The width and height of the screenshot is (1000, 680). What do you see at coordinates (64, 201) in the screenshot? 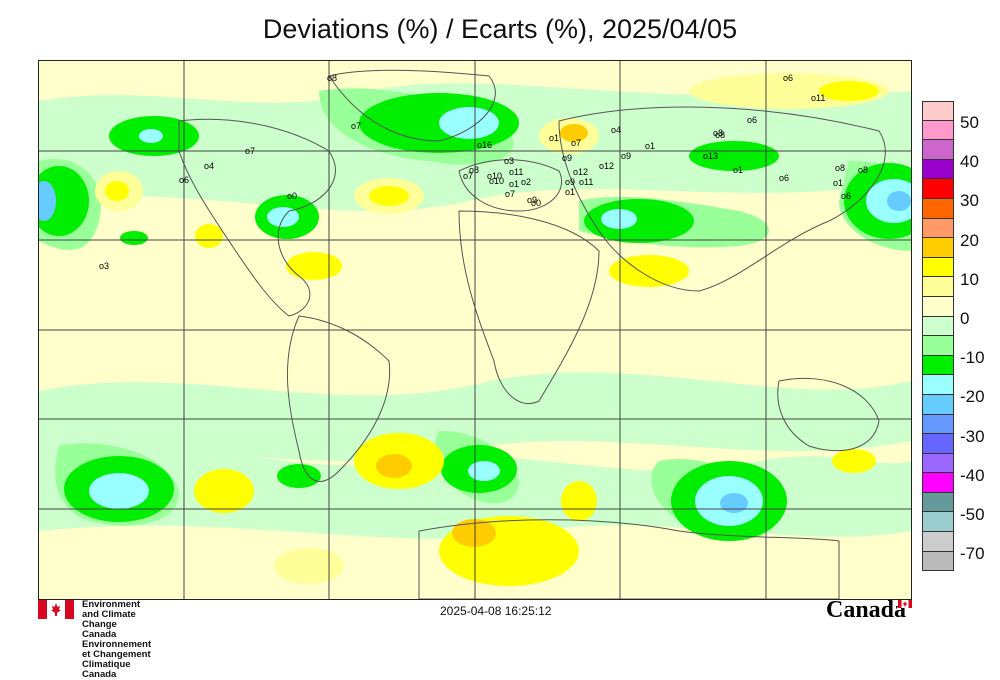
I see `neg-westpacific-core` at bounding box center [64, 201].